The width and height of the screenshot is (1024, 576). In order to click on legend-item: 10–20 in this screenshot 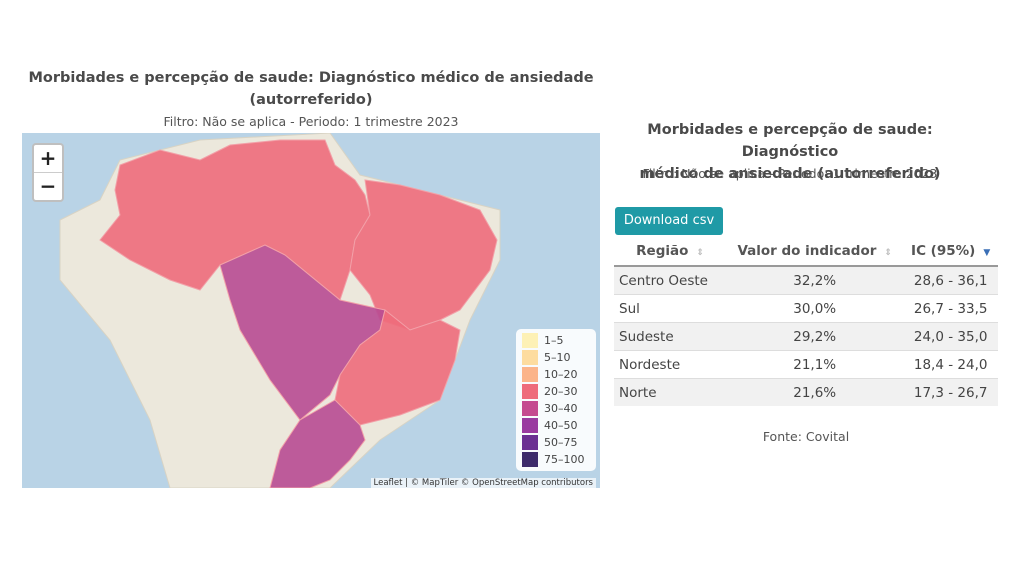, I will do `click(556, 374)`.